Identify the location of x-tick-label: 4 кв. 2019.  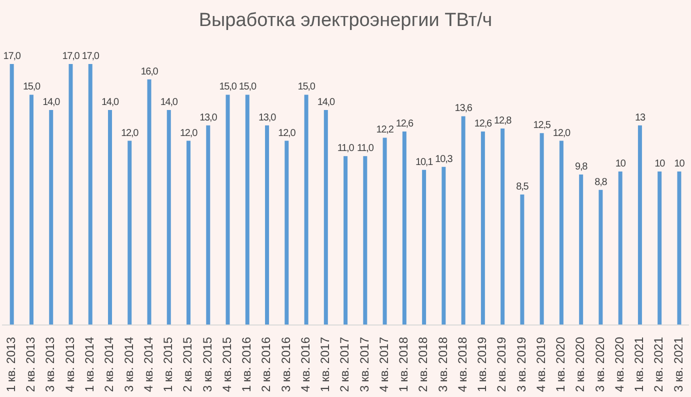
(541, 364).